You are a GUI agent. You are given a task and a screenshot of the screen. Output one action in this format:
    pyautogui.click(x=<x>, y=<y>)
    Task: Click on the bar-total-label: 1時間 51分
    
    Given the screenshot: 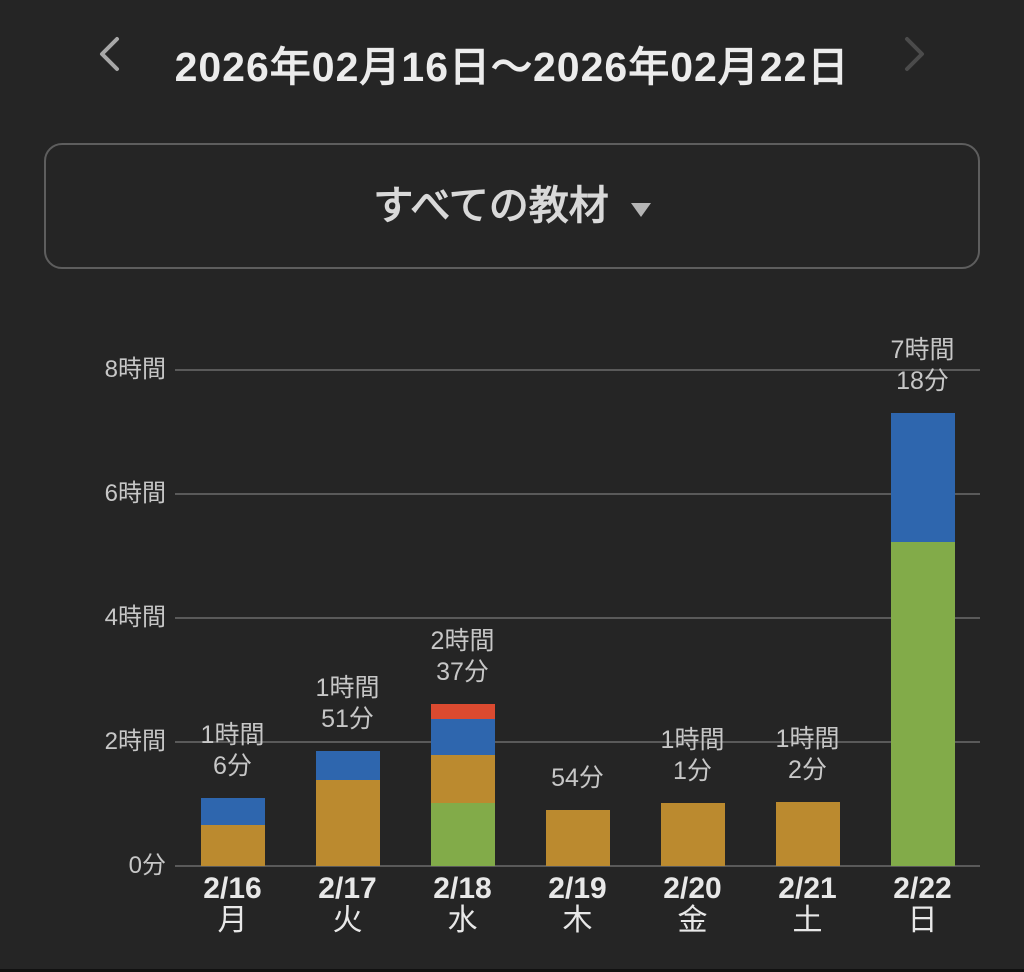 What is the action you would take?
    pyautogui.click(x=347, y=704)
    